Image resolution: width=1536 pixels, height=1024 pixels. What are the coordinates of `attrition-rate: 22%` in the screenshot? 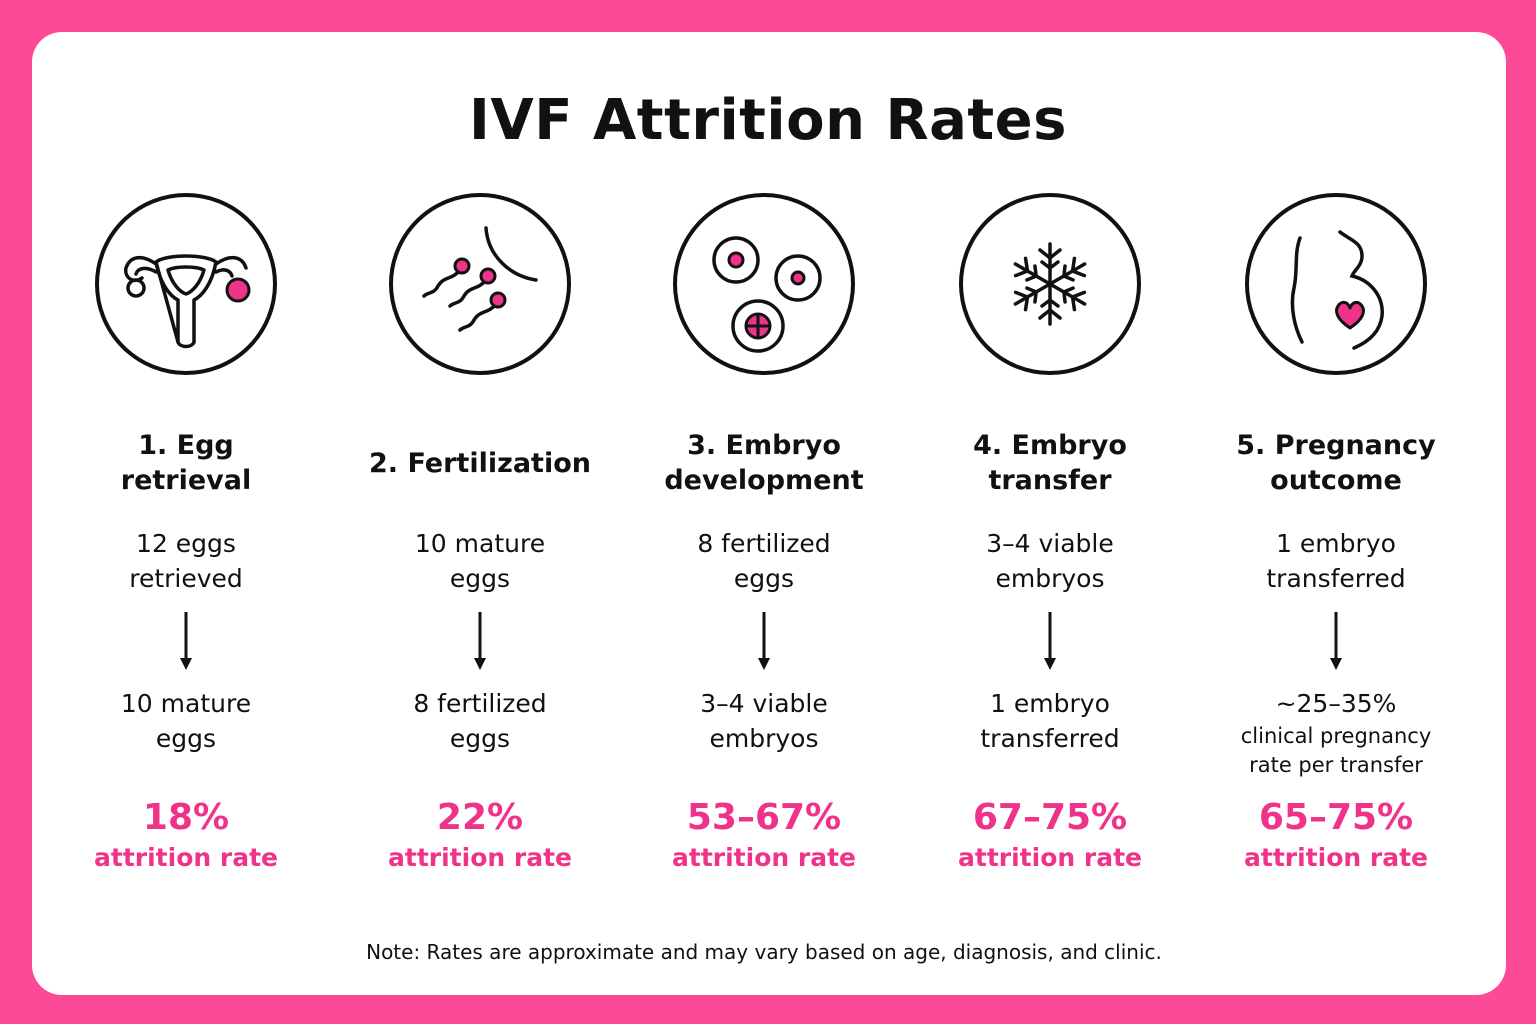 It's located at (480, 817).